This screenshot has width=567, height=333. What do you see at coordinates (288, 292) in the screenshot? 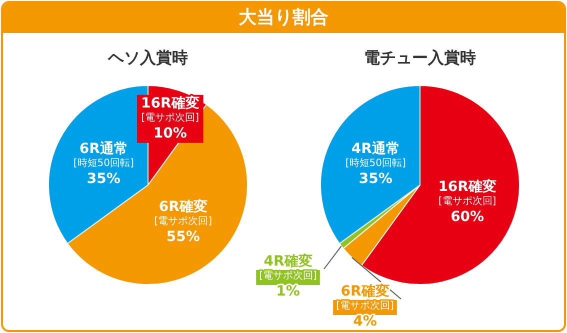
I see `data-label: 1%` at bounding box center [288, 292].